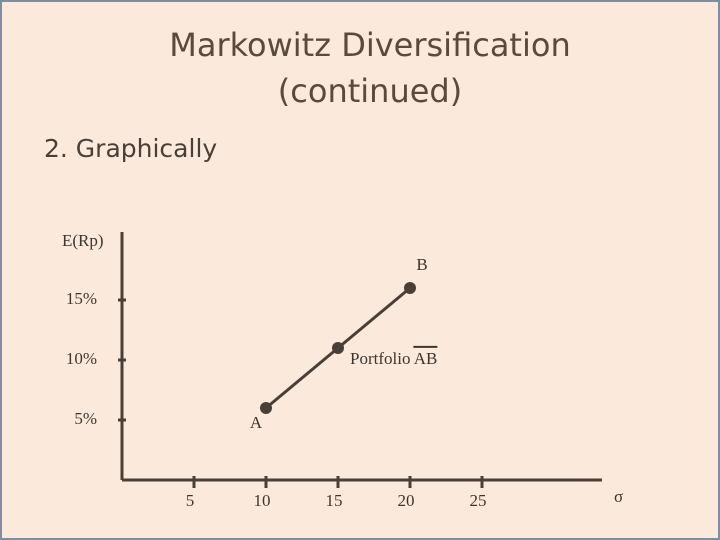  Describe the element at coordinates (262, 500) in the screenshot. I see `x-tick-label: 10` at that location.